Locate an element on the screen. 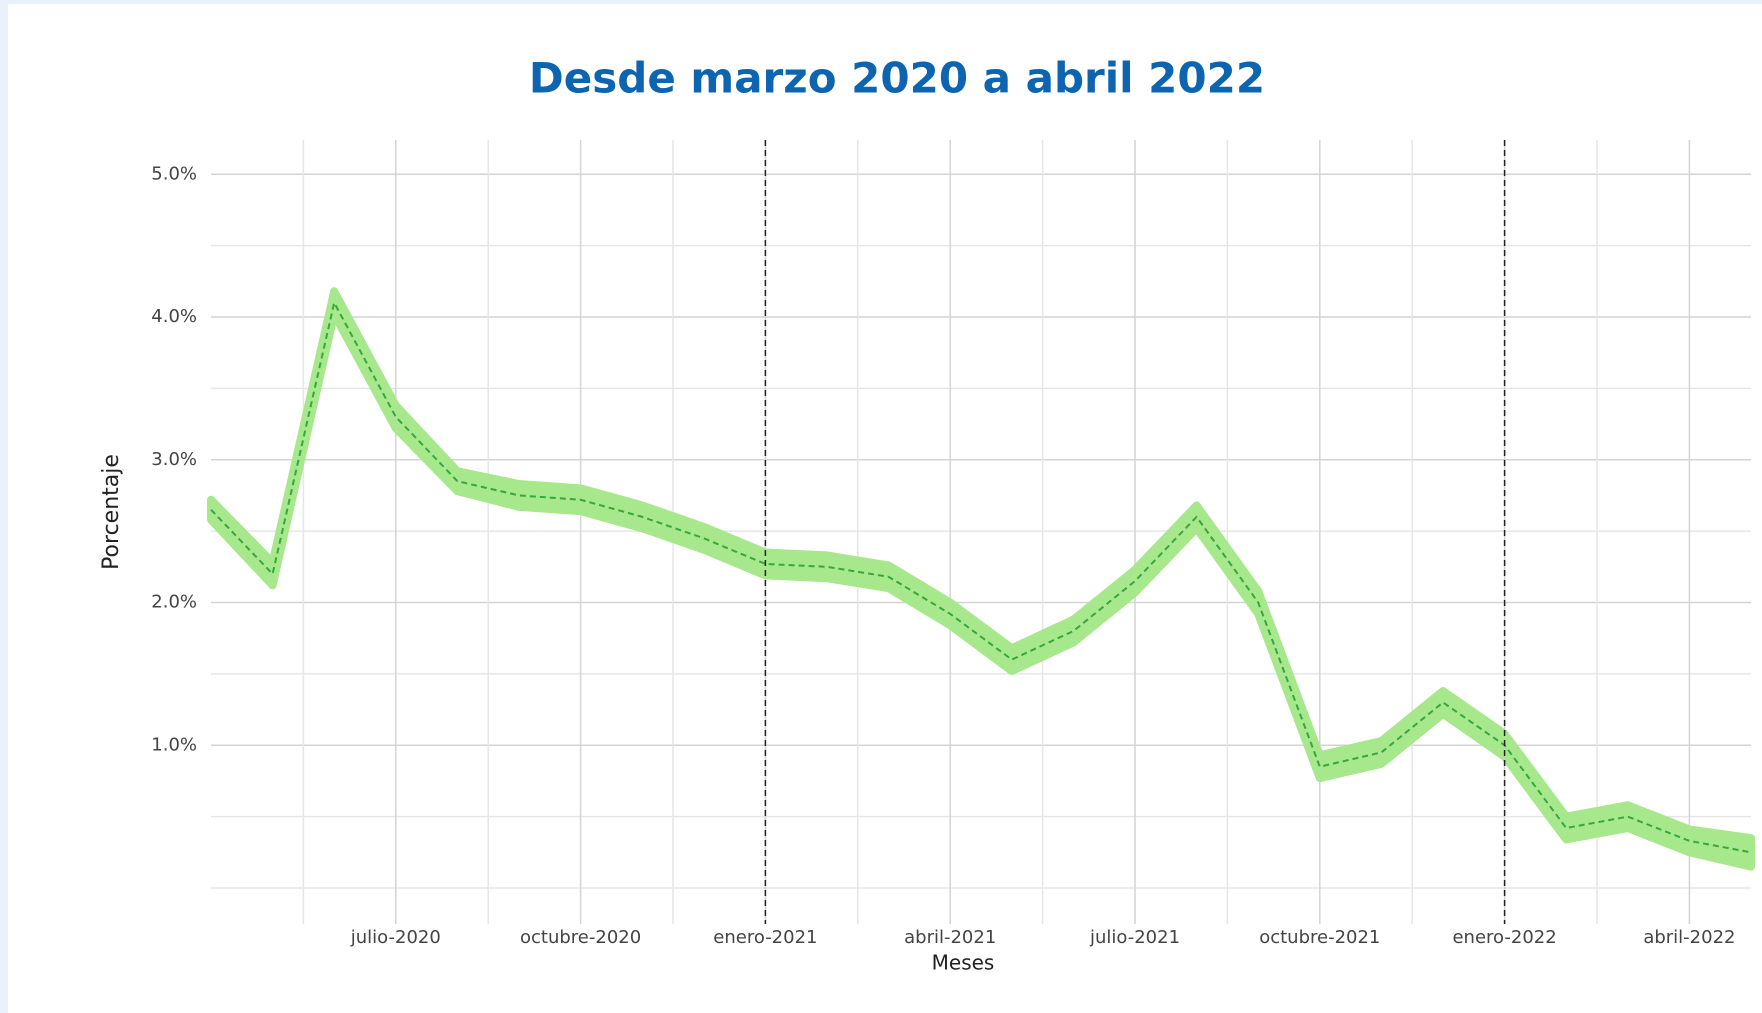 Image resolution: width=1762 pixels, height=1013 pixels. y-tick-label: 2.0% is located at coordinates (174, 602).